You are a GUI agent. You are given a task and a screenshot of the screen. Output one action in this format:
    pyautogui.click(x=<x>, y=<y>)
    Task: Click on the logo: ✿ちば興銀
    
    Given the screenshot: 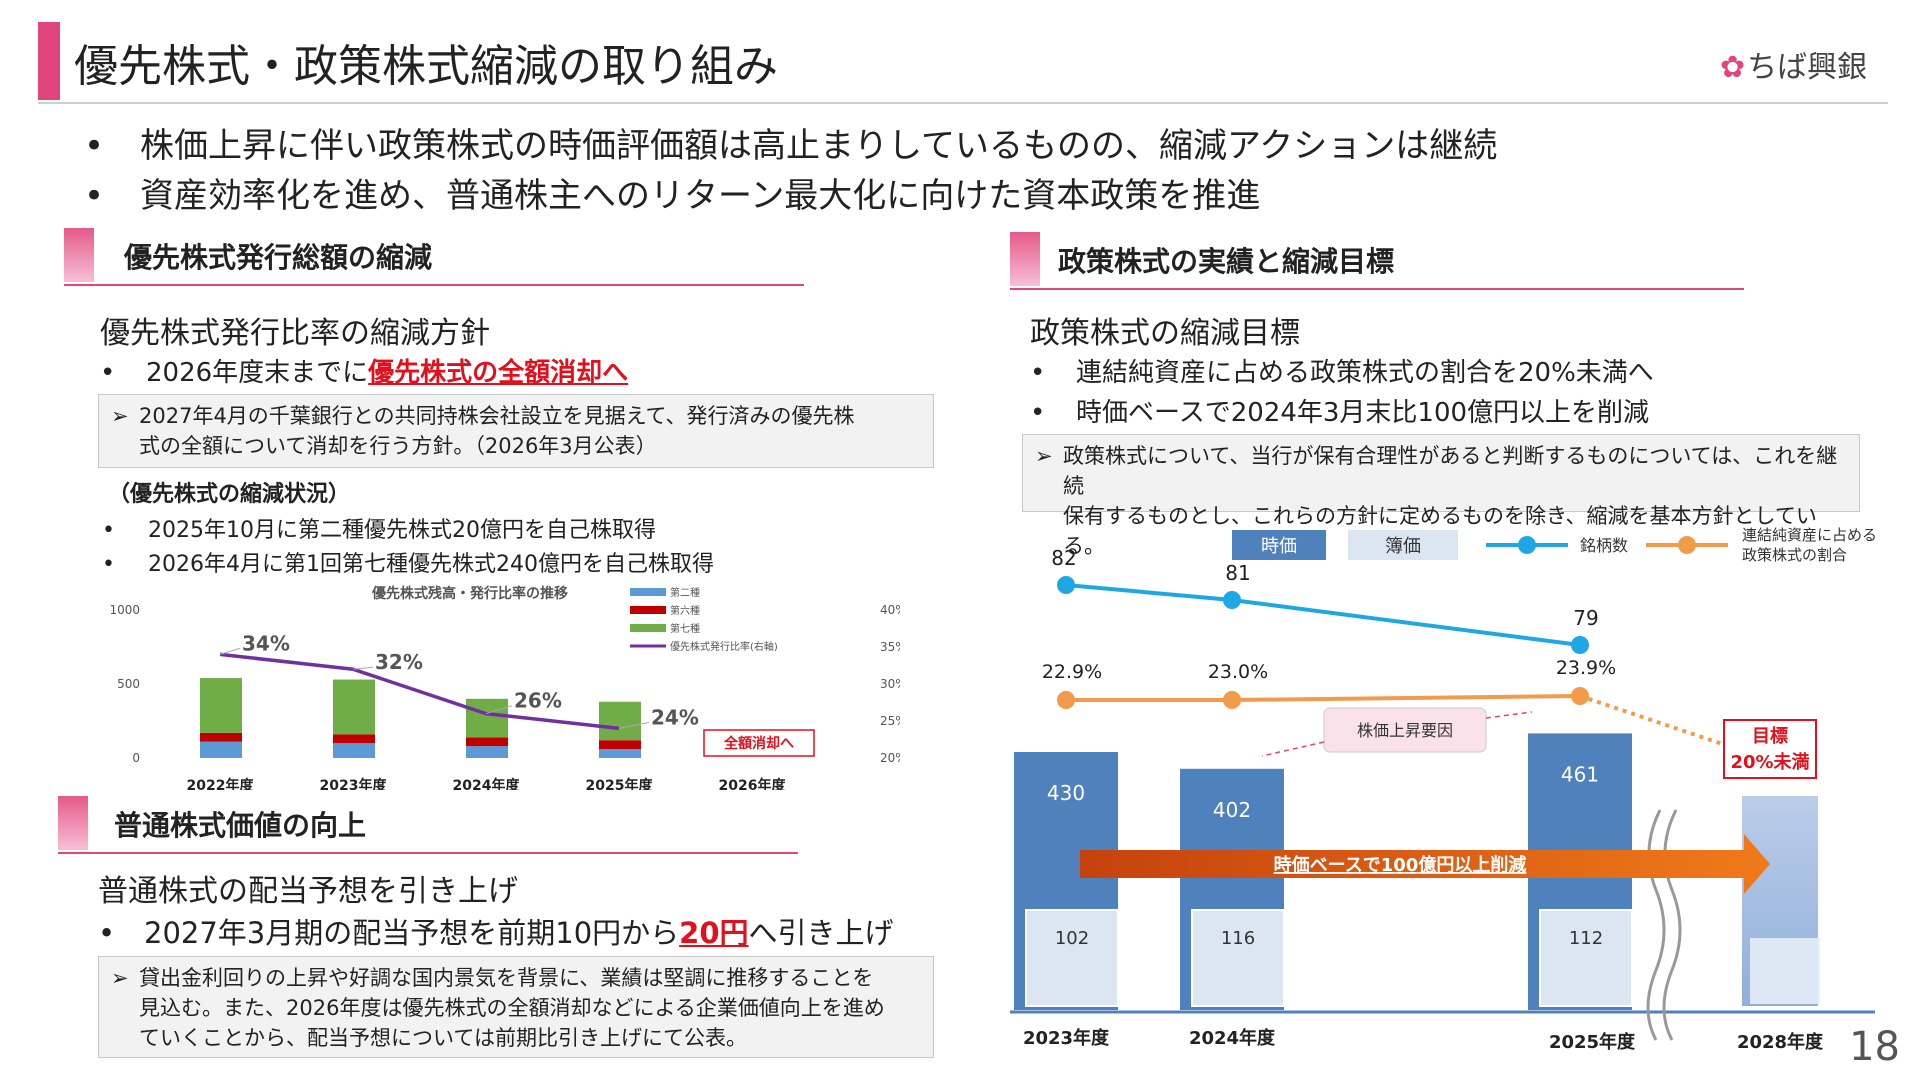 What is the action you would take?
    pyautogui.click(x=1793, y=64)
    